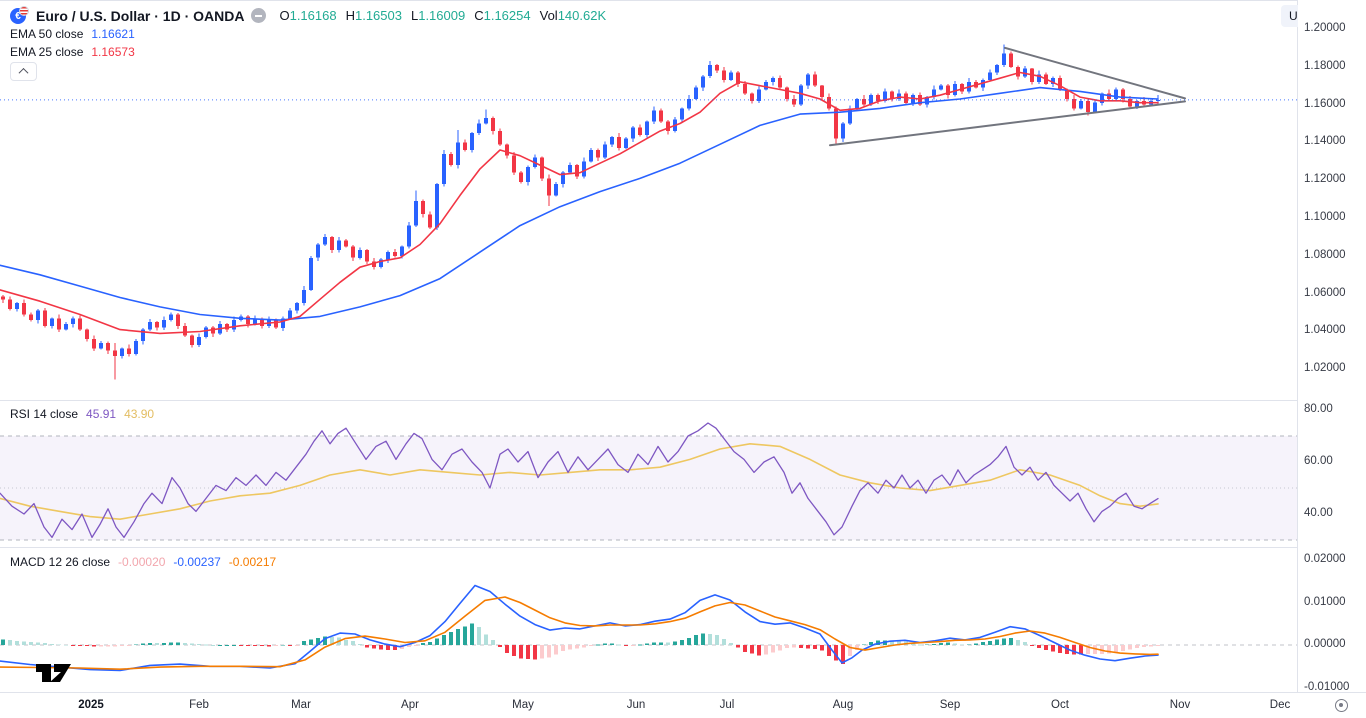  I want to click on price-axis-label: 1.18000, so click(1325, 65).